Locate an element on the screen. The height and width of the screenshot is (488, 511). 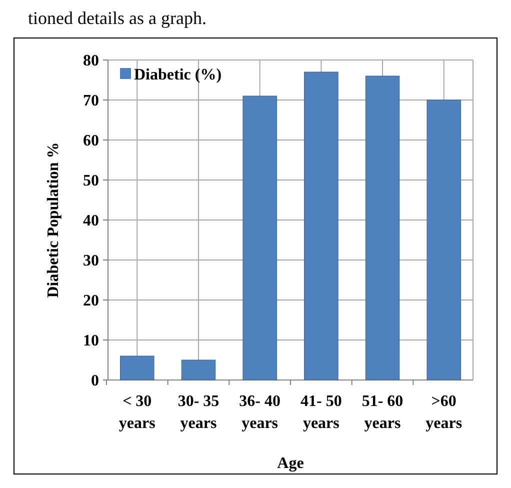
y-tick-label: 40 is located at coordinates (91, 221).